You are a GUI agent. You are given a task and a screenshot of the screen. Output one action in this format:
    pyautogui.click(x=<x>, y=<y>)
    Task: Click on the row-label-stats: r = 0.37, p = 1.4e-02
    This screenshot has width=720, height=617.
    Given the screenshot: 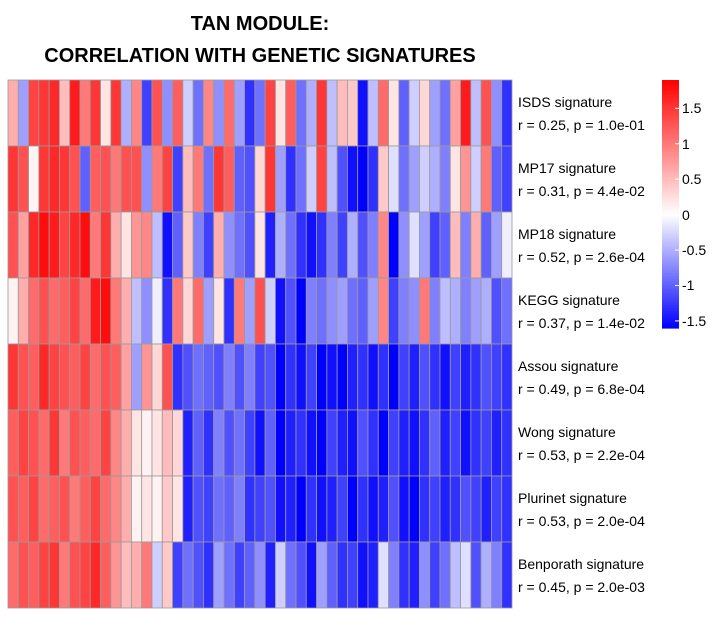 What is the action you would take?
    pyautogui.click(x=581, y=323)
    